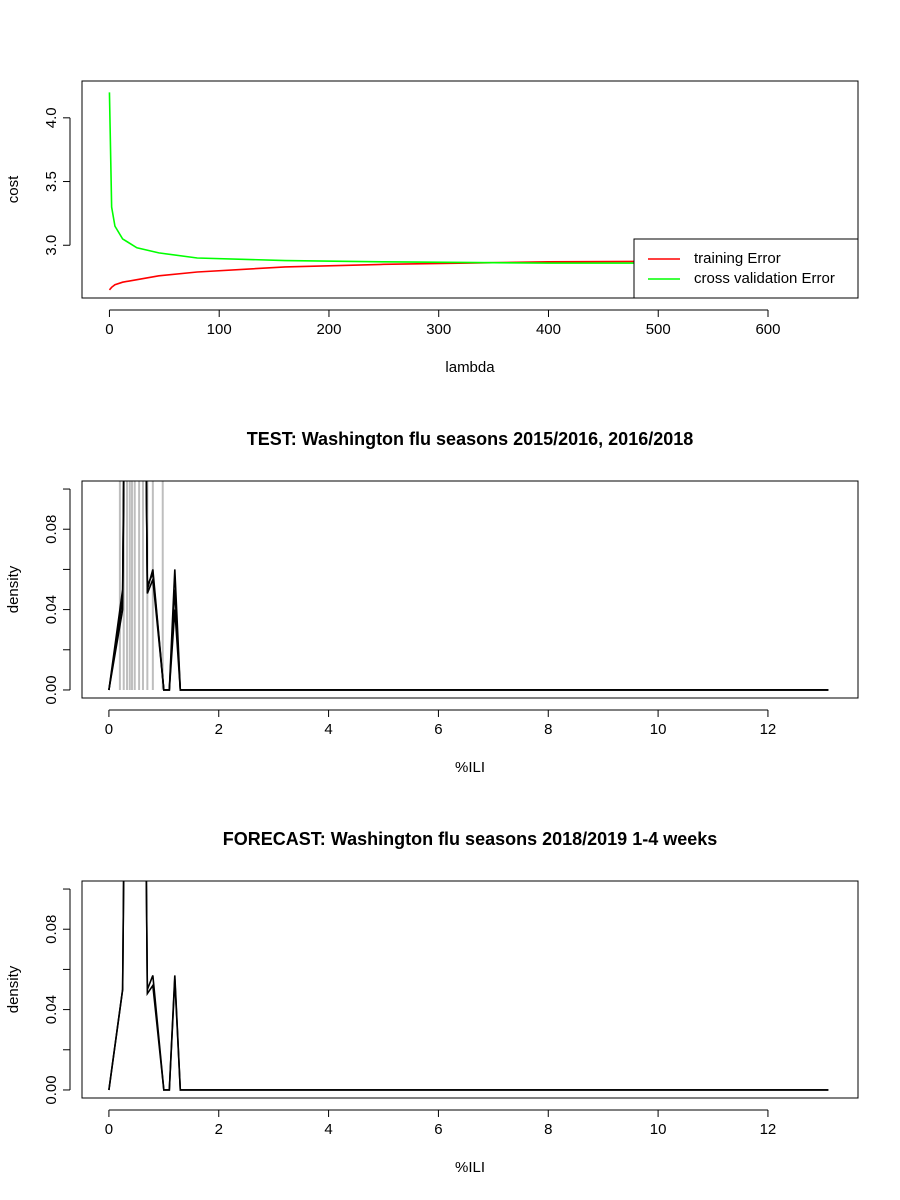 The width and height of the screenshot is (900, 1200). I want to click on y-tick-label: 4.0, so click(51, 117).